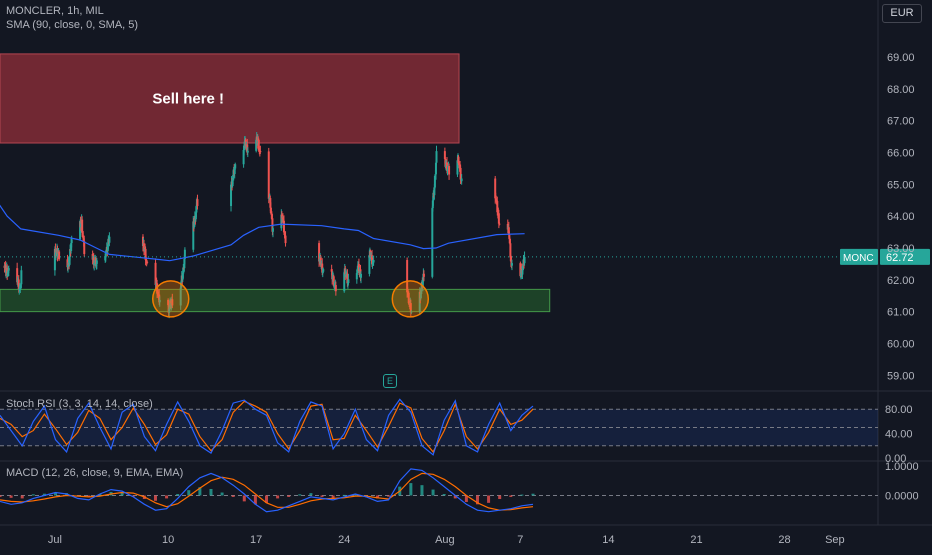  Describe the element at coordinates (901, 281) in the screenshot. I see `price-tick-label: 62.00` at that location.